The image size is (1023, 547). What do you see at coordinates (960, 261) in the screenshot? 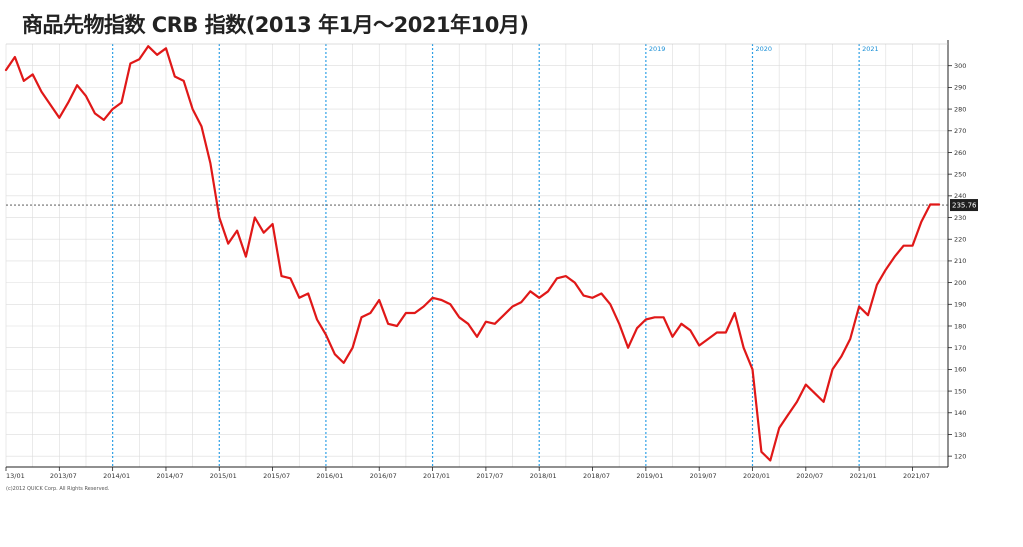
I see `y-tick-label: 210` at bounding box center [960, 261].